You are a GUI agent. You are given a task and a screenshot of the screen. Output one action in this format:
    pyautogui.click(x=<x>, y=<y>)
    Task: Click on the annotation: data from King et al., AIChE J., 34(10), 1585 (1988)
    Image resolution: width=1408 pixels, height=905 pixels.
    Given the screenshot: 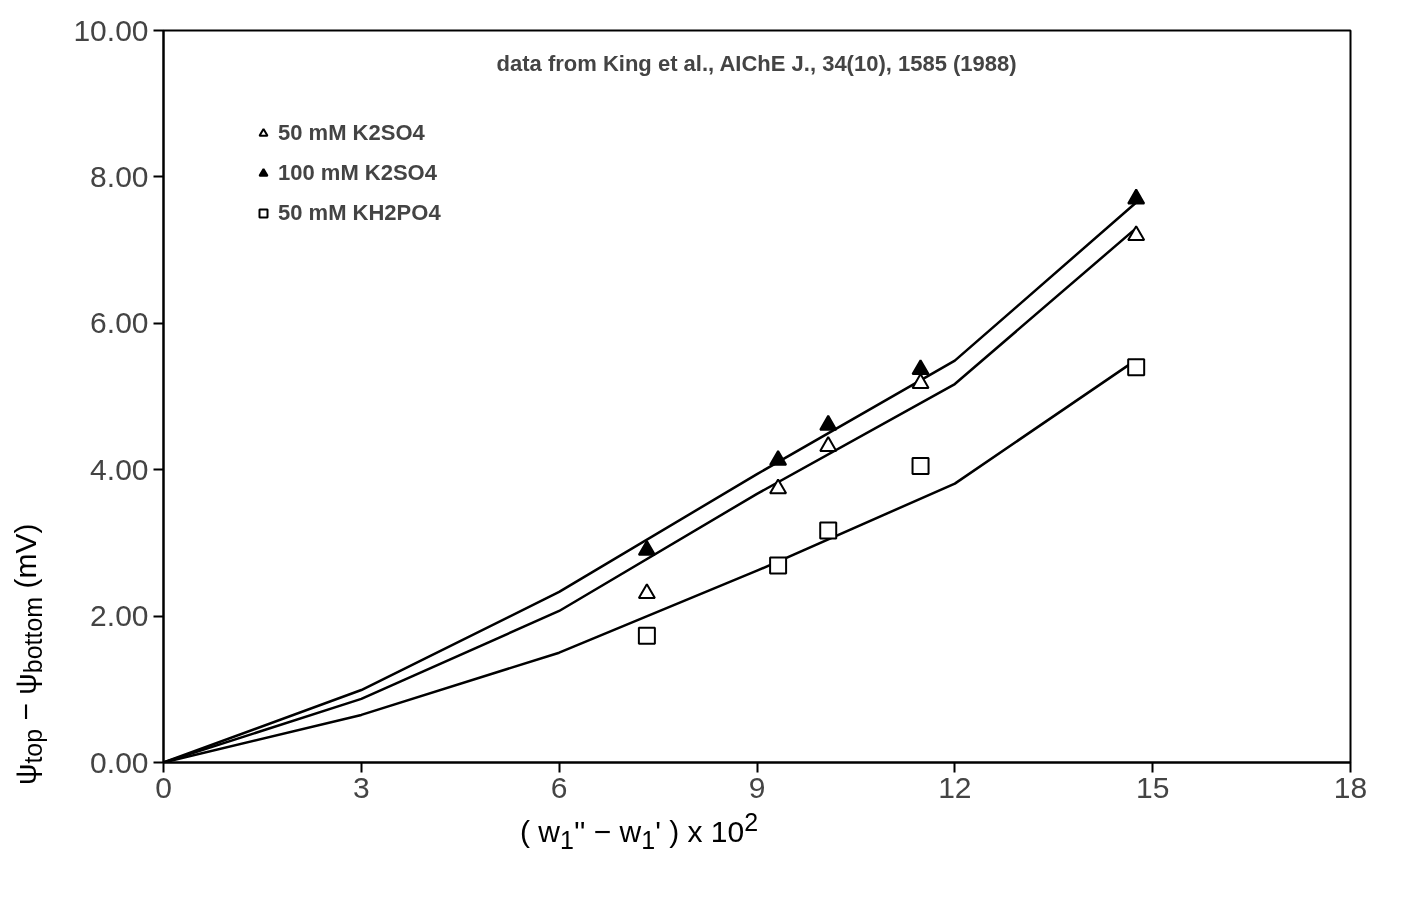 What is the action you would take?
    pyautogui.click(x=756, y=63)
    